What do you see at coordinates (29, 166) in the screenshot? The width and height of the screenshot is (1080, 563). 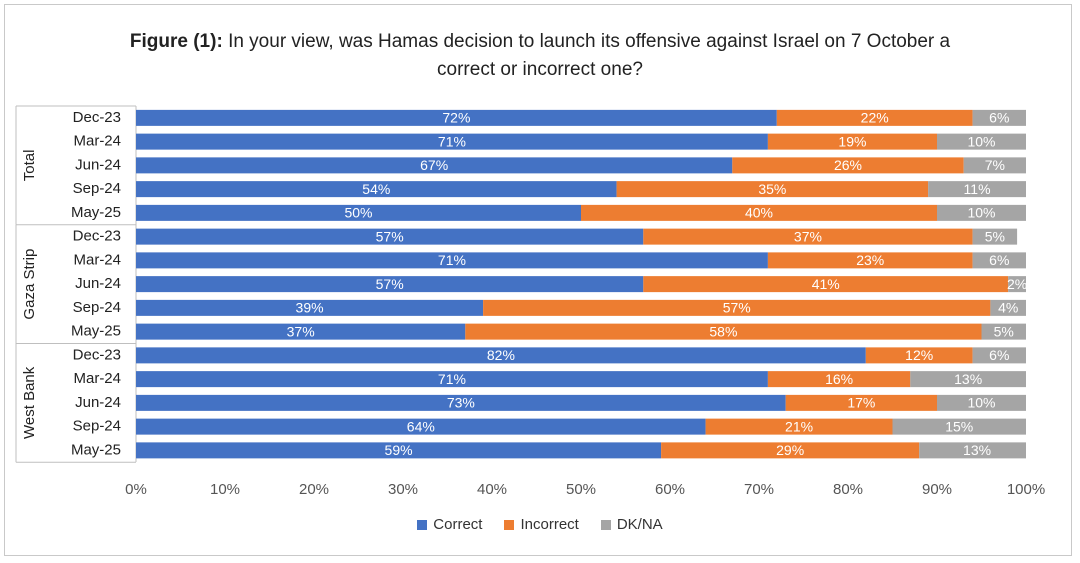 I see `group-label: Total` at bounding box center [29, 166].